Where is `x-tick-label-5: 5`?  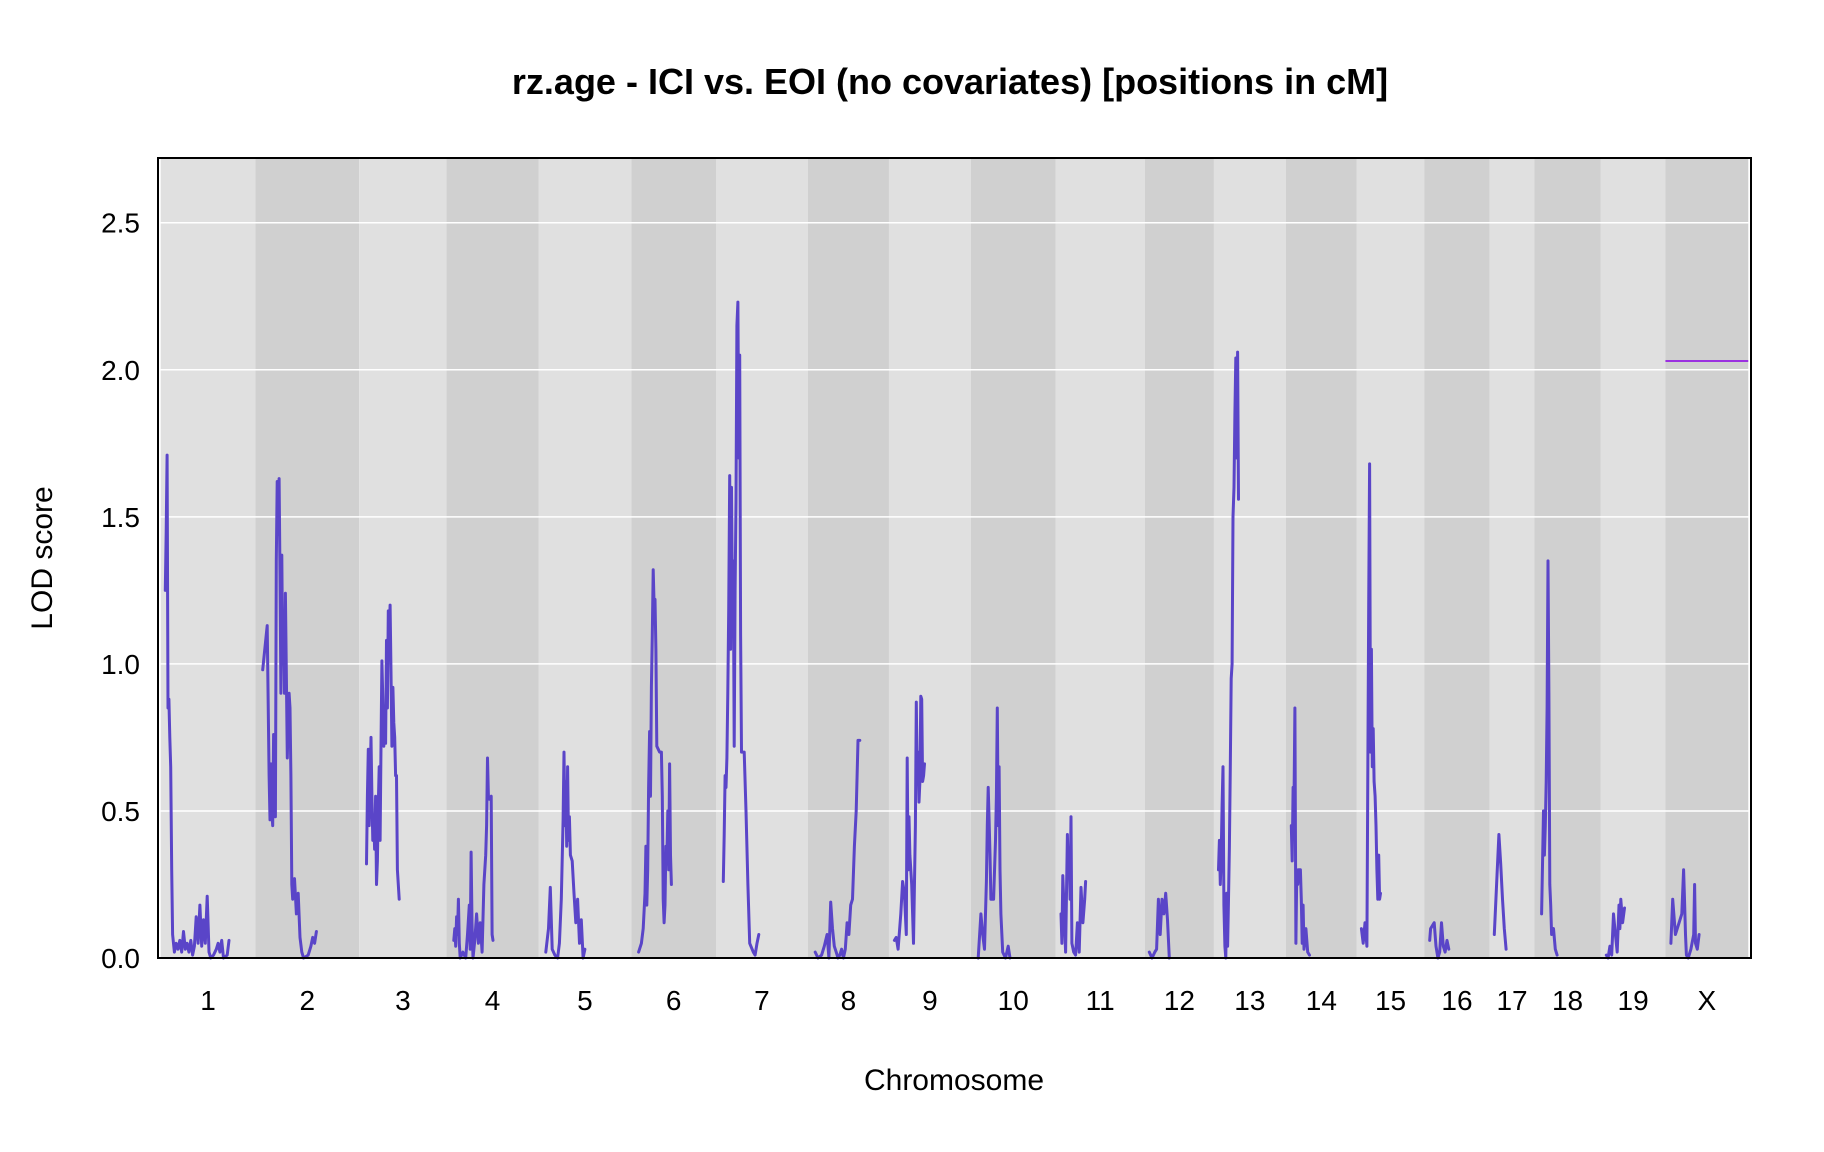 x-tick-label-5: 5 is located at coordinates (585, 1000).